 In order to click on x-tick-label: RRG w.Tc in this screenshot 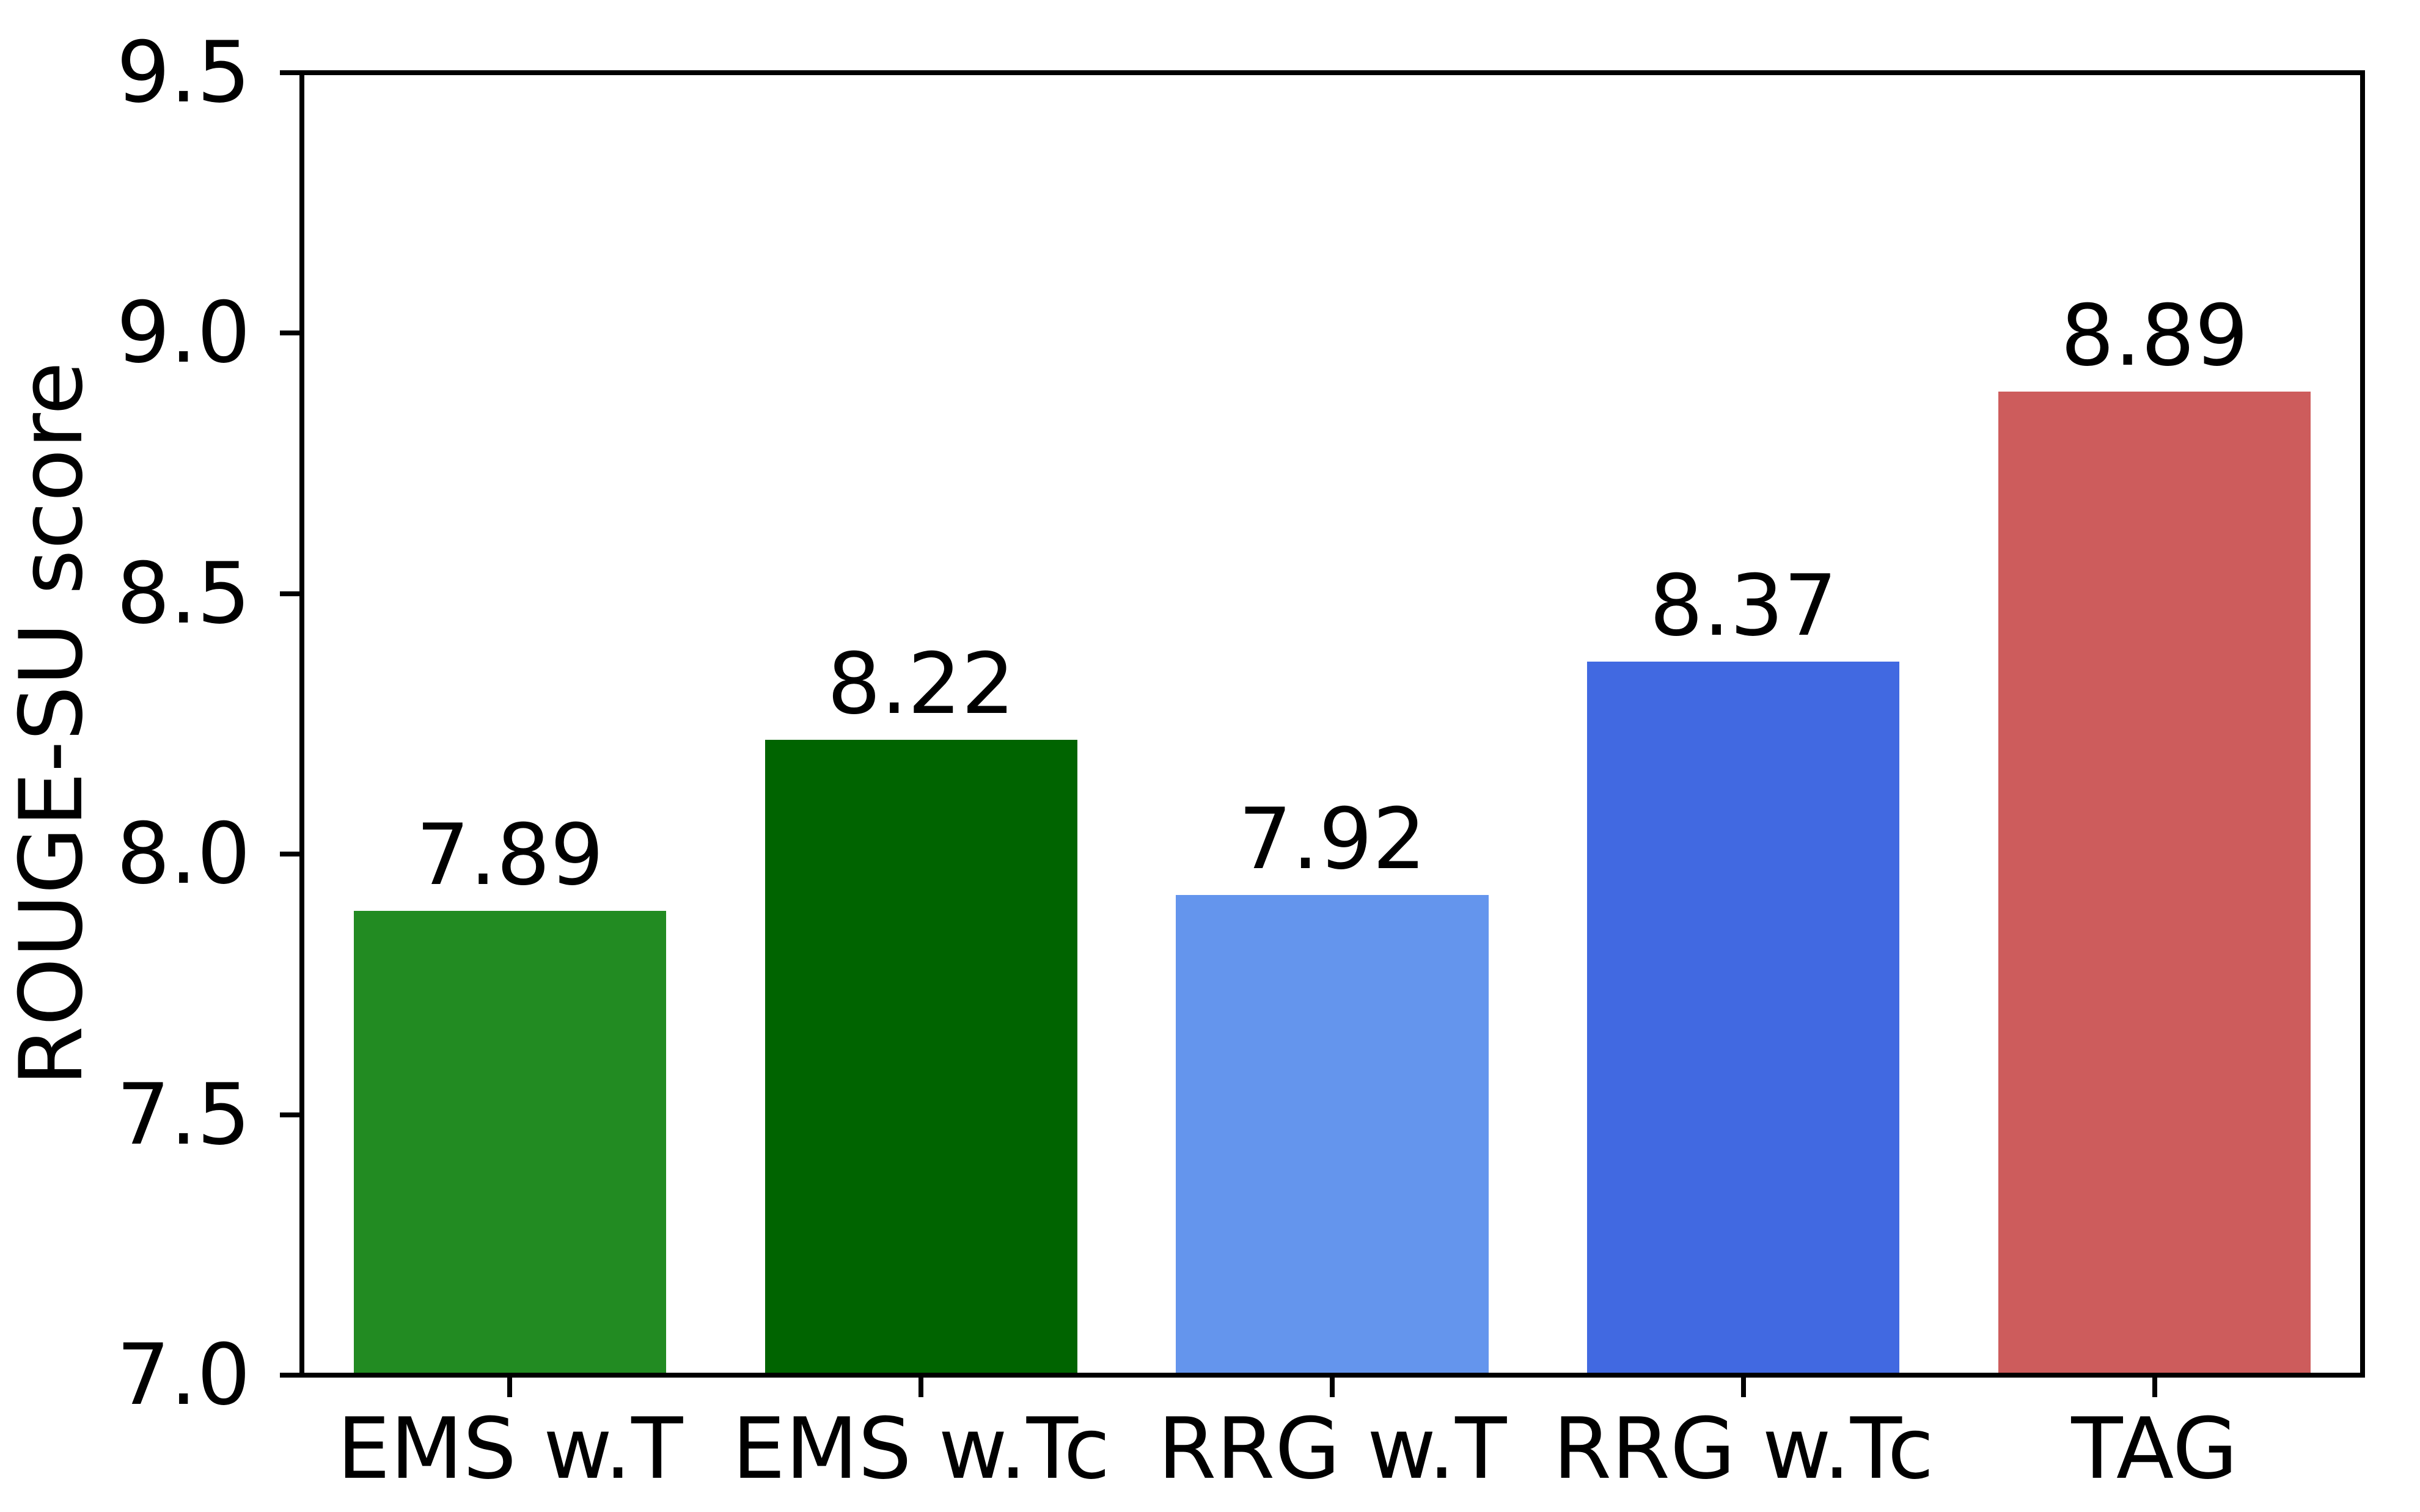, I will do `click(1744, 1449)`.